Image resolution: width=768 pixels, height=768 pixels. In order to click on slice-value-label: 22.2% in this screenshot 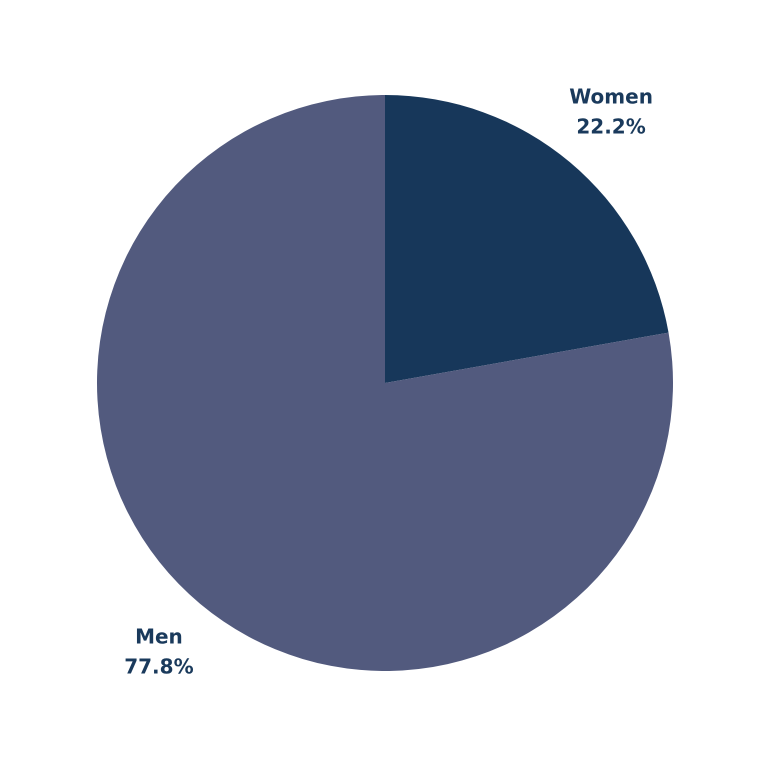, I will do `click(610, 127)`.